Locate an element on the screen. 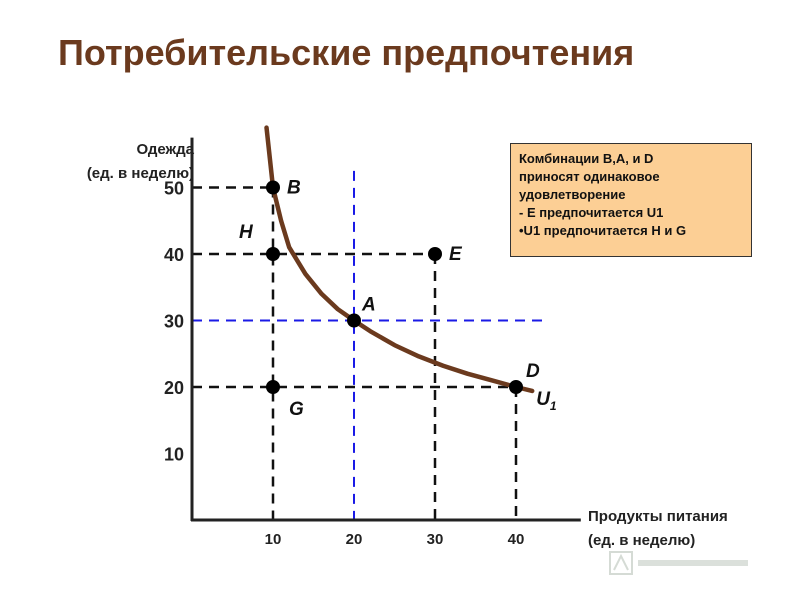 The height and width of the screenshot is (600, 800). x-tick-label: 20 is located at coordinates (354, 539).